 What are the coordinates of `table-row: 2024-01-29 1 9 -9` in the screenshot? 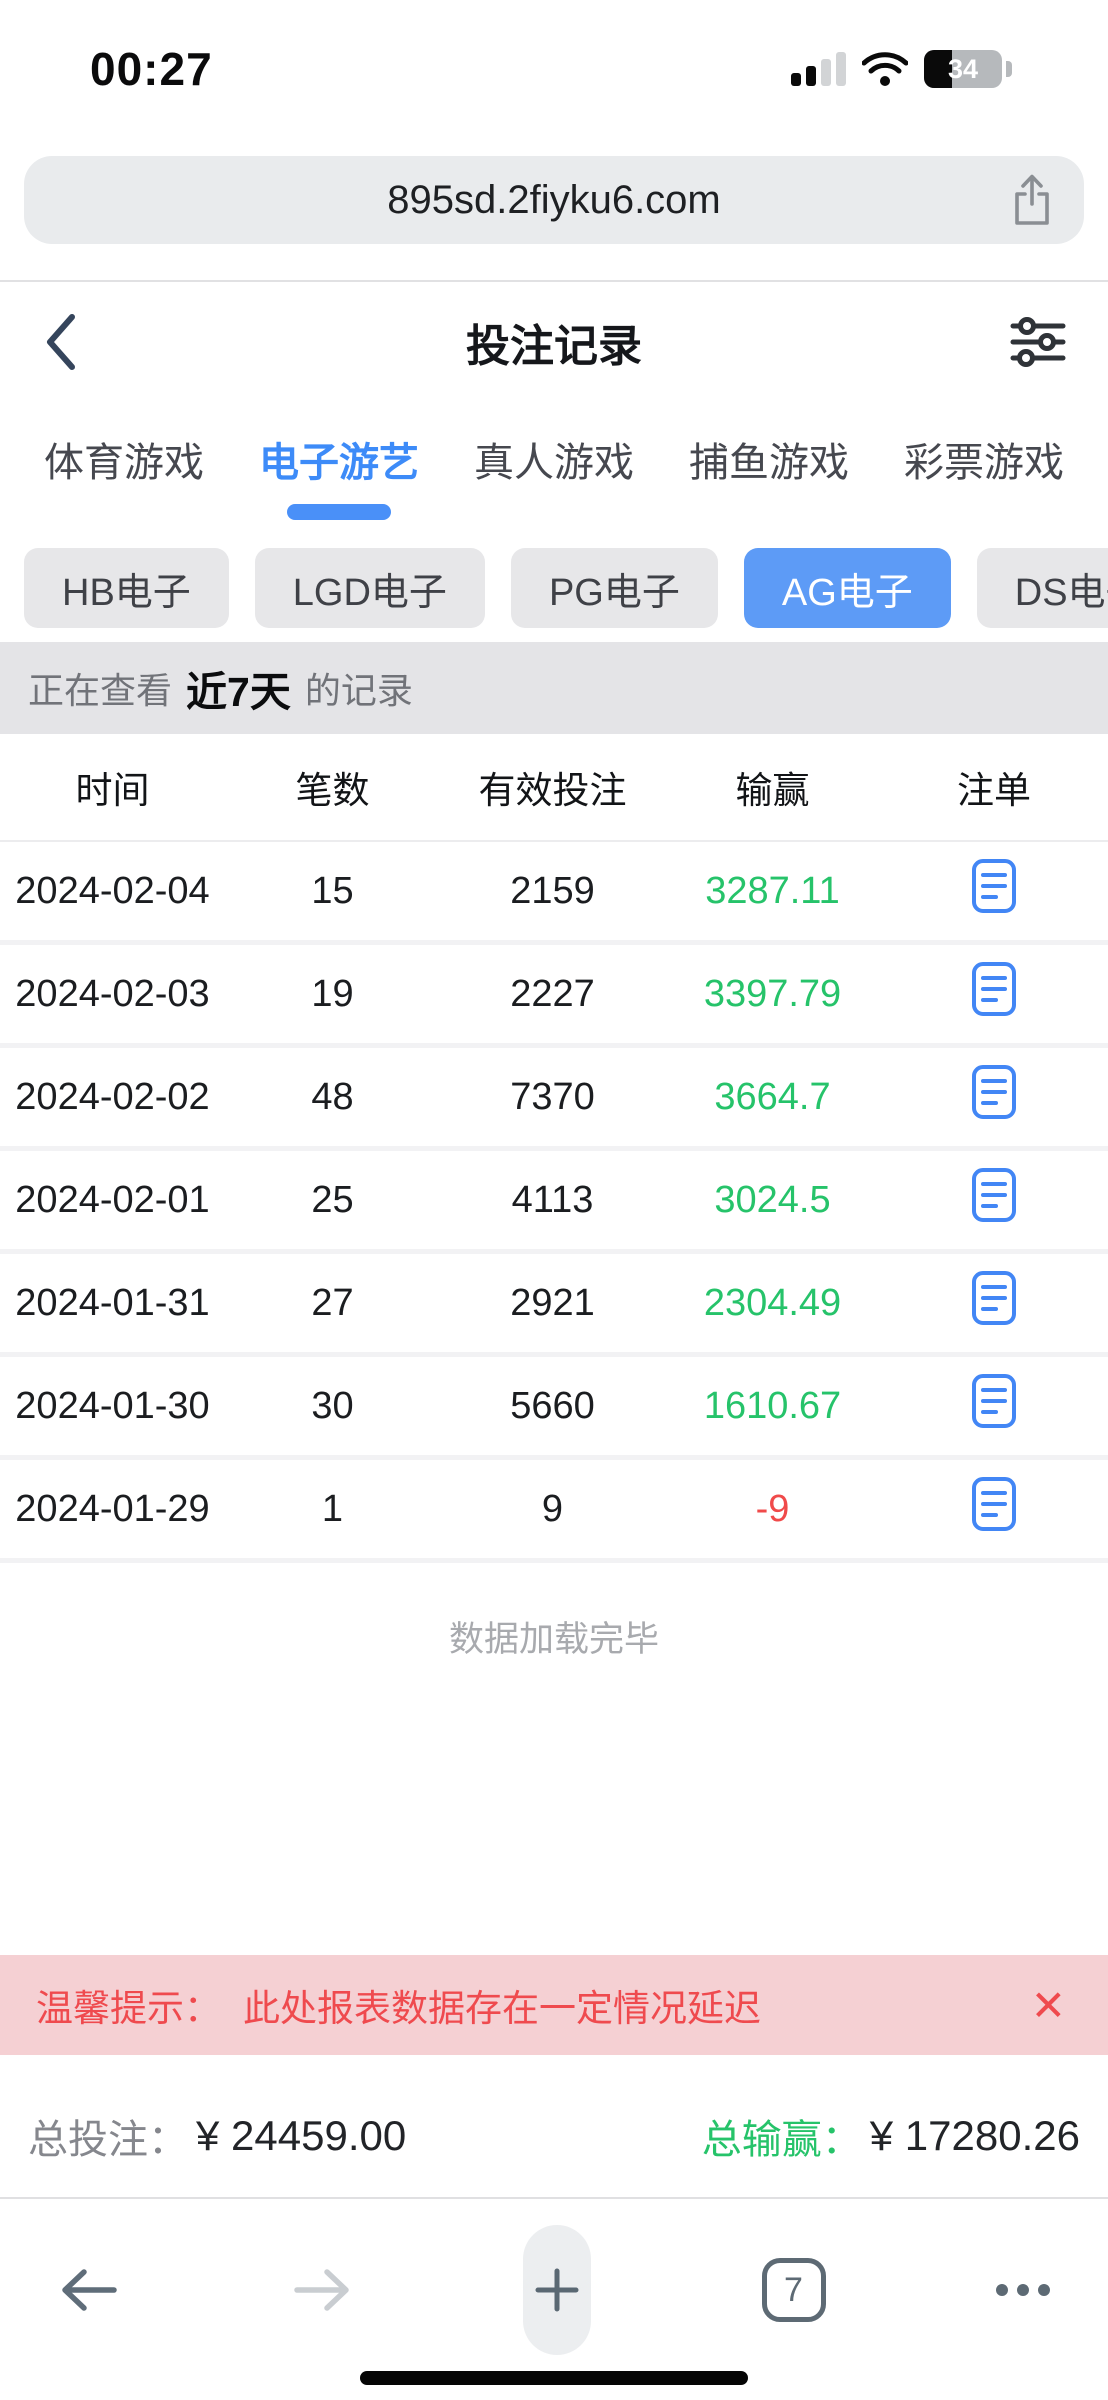 It's located at (554, 1511).